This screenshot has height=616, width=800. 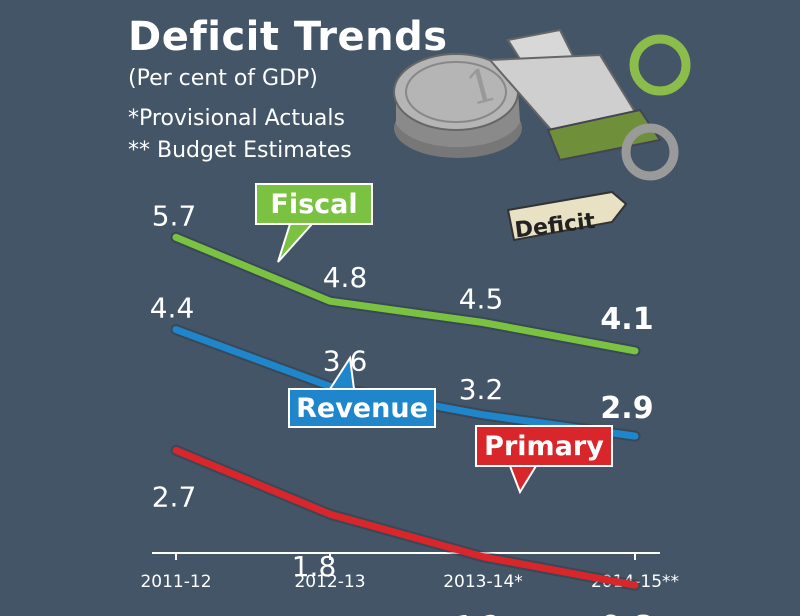 I want to click on data-label-revenue: 3.2, so click(x=481, y=389).